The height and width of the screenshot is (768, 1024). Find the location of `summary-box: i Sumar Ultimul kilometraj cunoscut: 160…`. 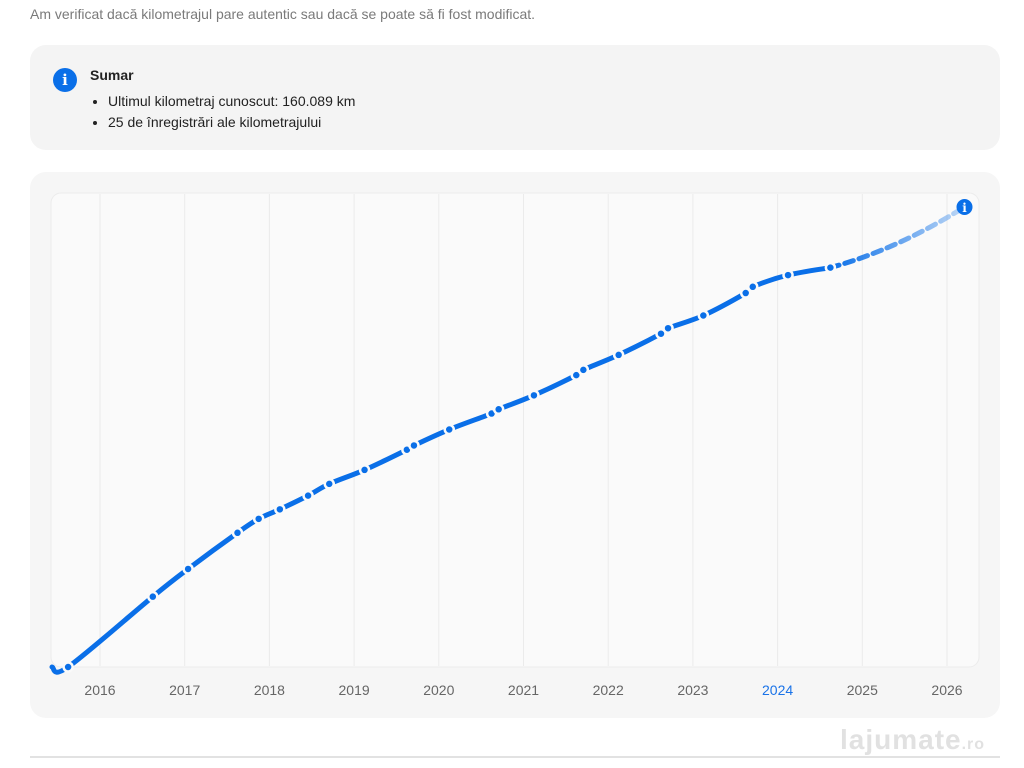

summary-box: i Sumar Ultimul kilometraj cunoscut: 160… is located at coordinates (515, 97).